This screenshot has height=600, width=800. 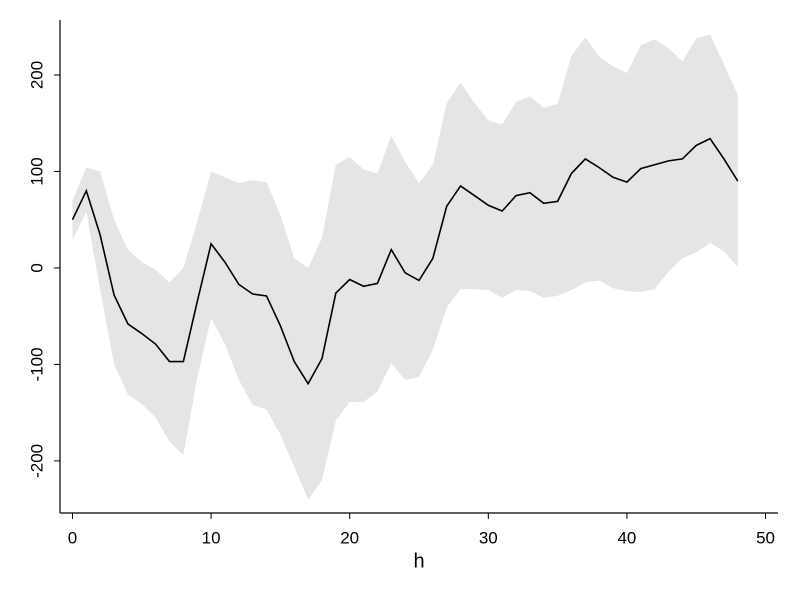 I want to click on x-tick-label: 30, so click(x=488, y=537).